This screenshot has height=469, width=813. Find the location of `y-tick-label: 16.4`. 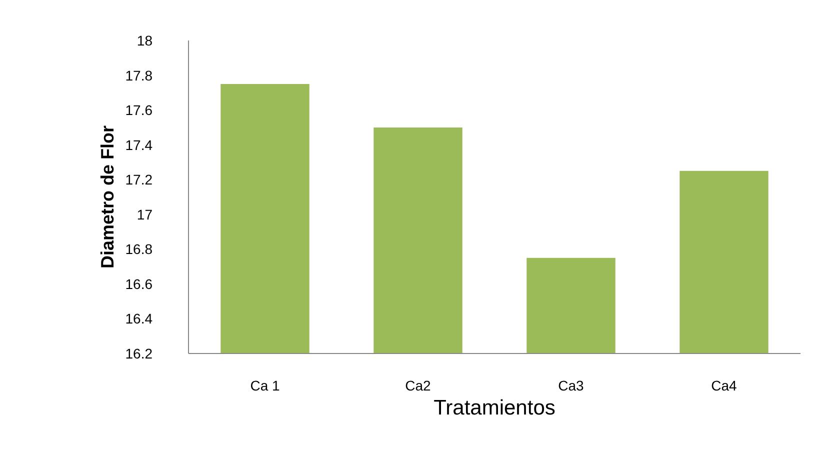

y-tick-label: 16.4 is located at coordinates (139, 318).